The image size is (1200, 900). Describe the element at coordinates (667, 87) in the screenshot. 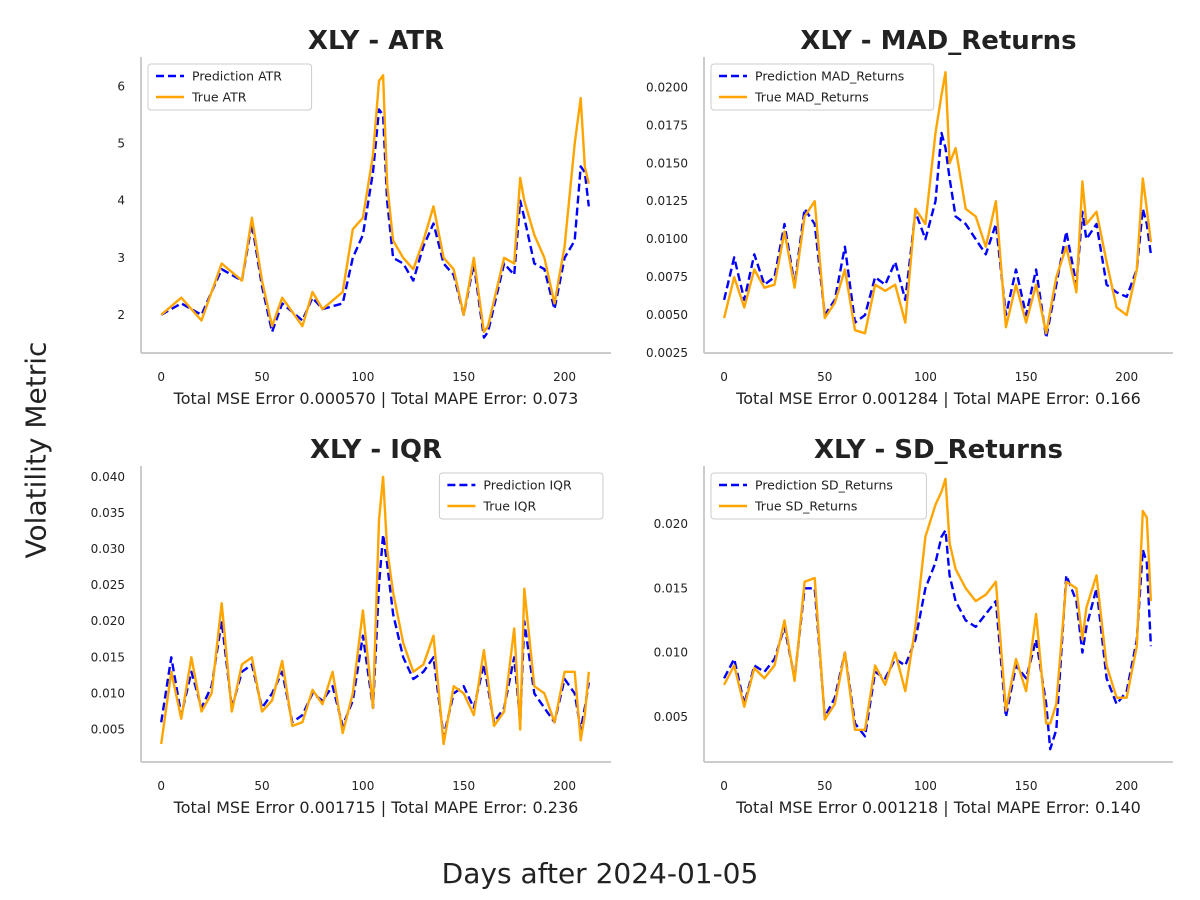

I see `y-tick-label: 0.0200` at that location.